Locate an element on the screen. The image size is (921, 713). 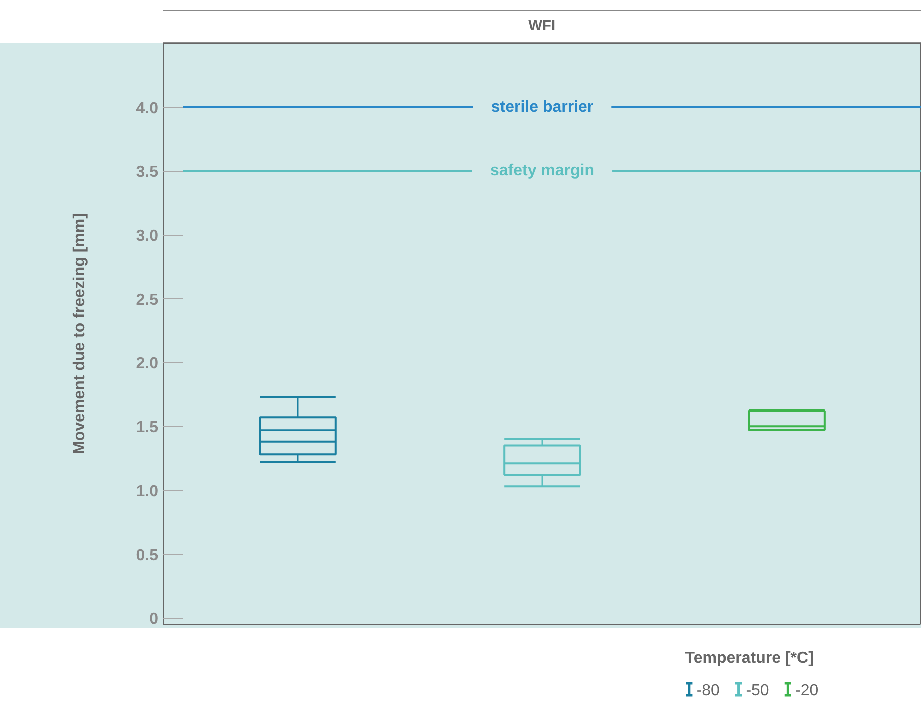
chart-title: WFI is located at coordinates (542, 26).